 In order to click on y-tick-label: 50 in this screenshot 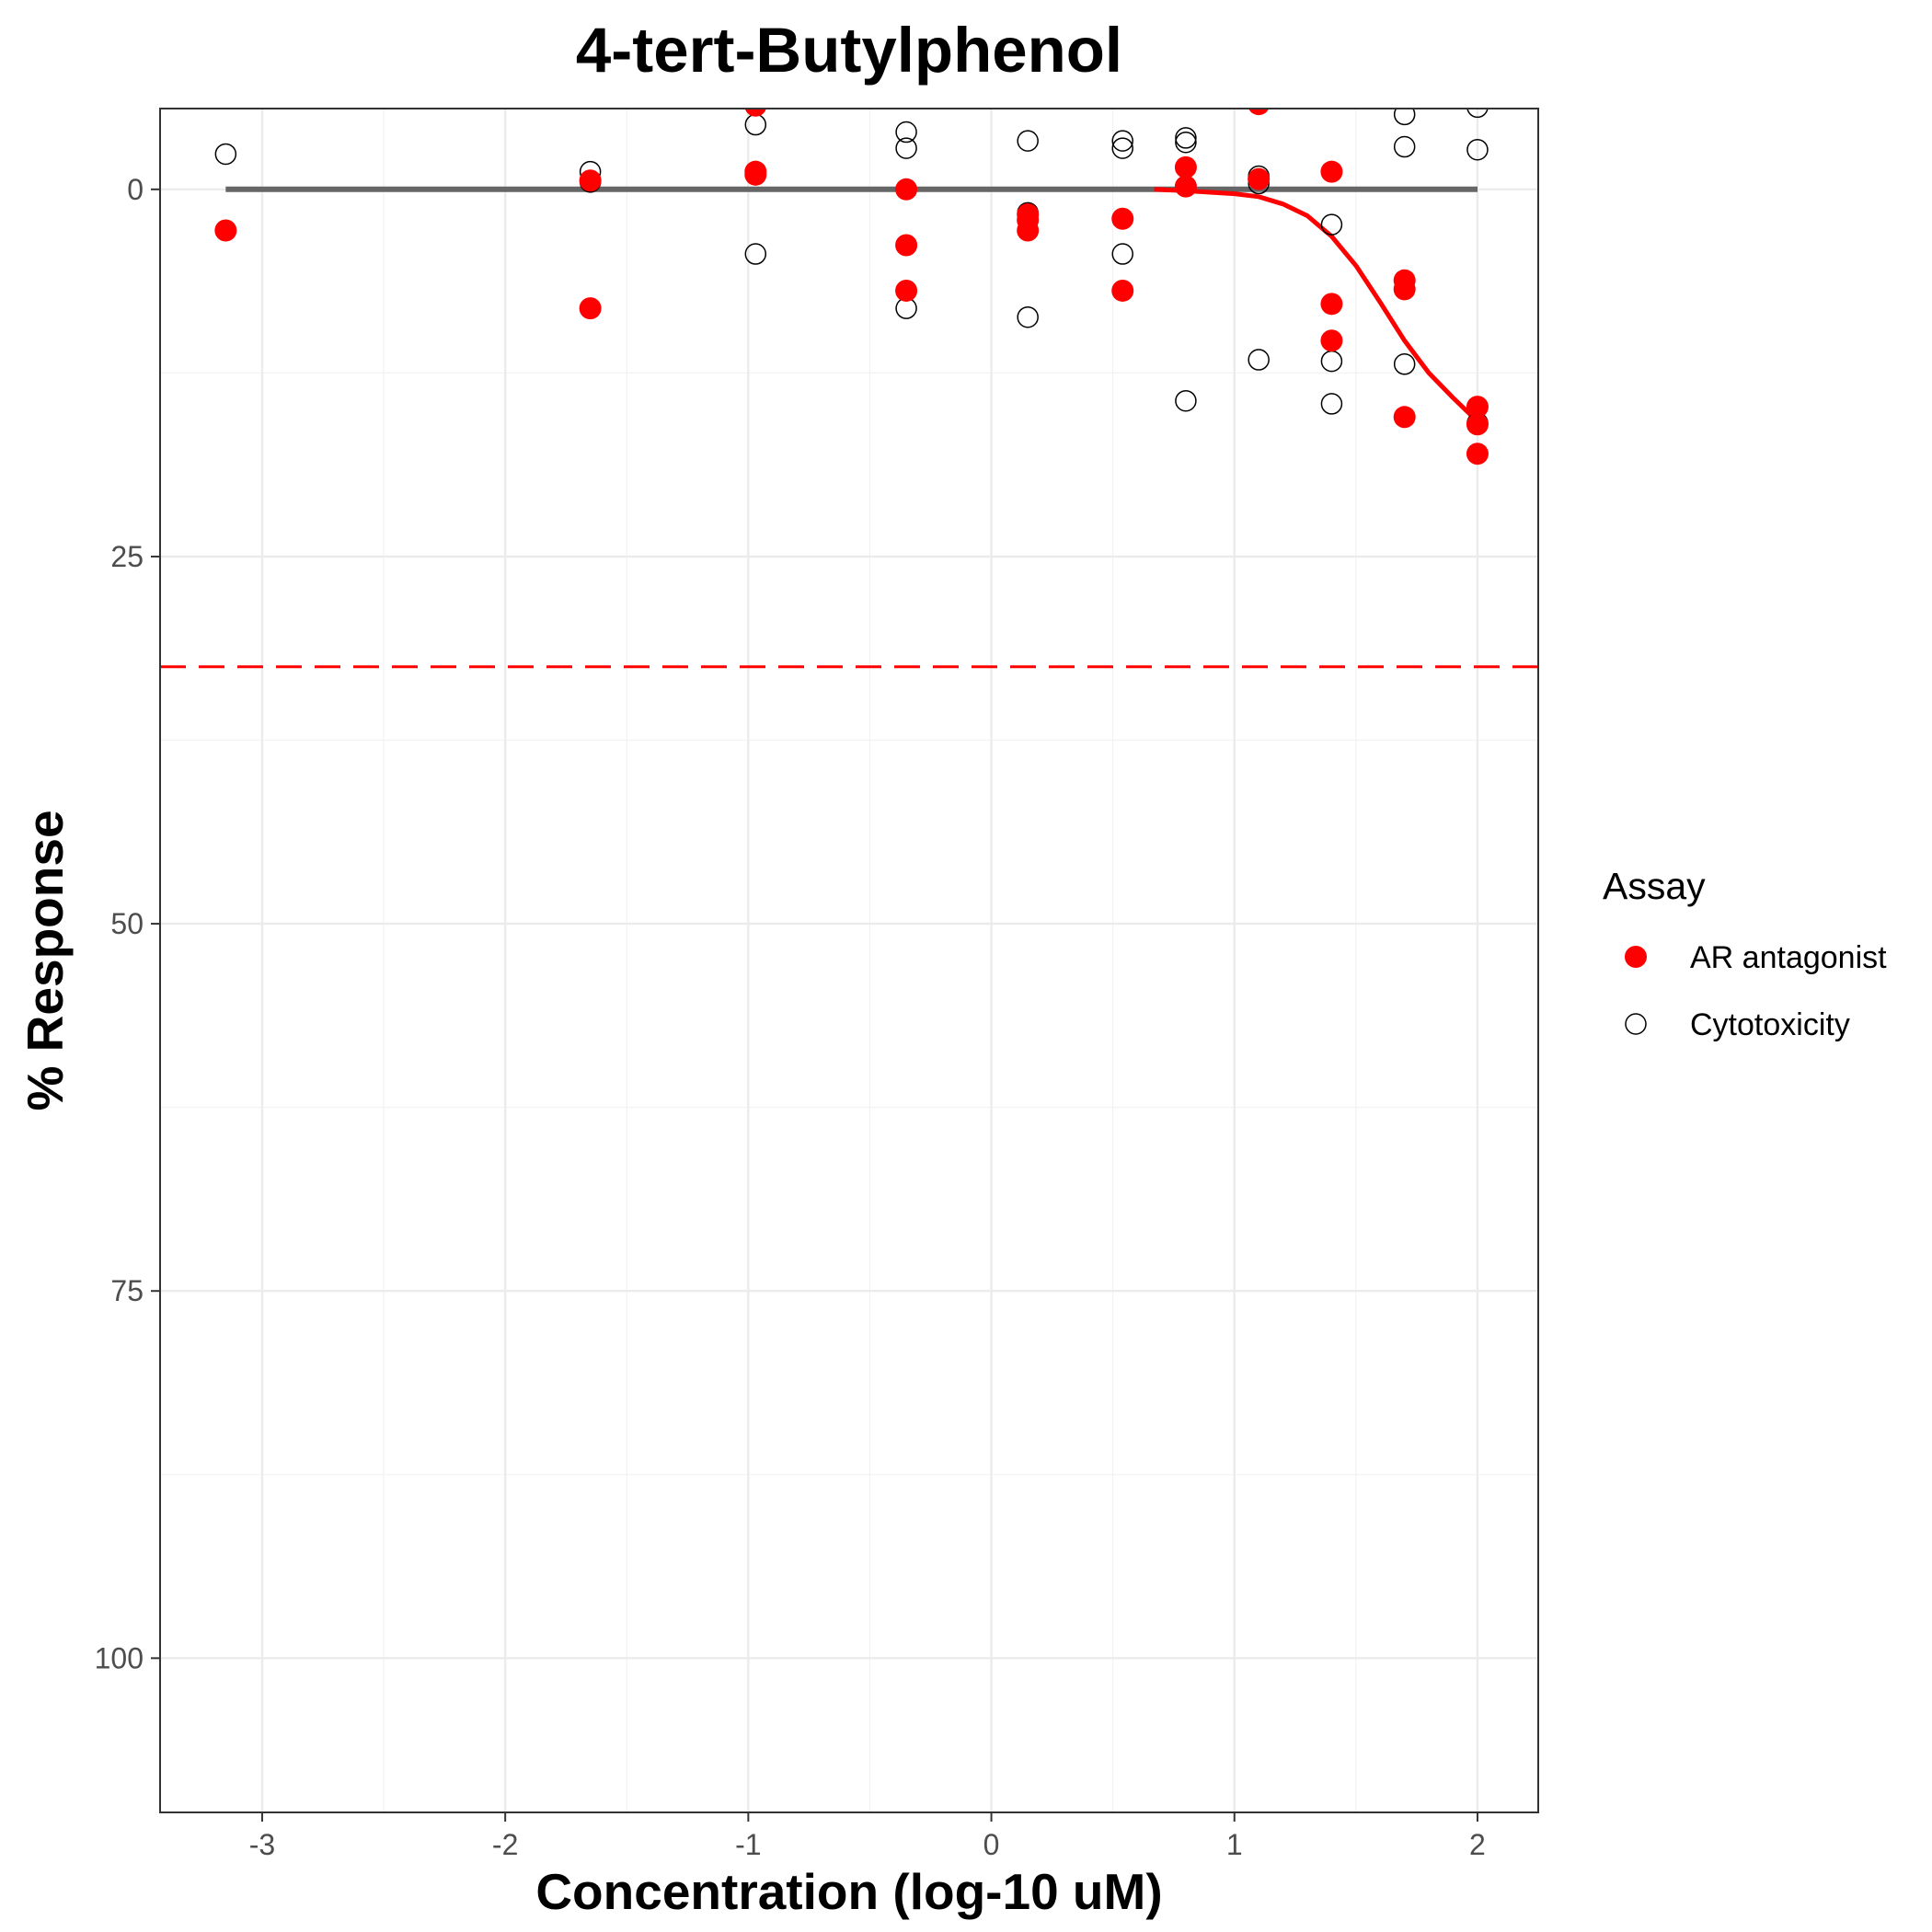, I will do `click(127, 923)`.